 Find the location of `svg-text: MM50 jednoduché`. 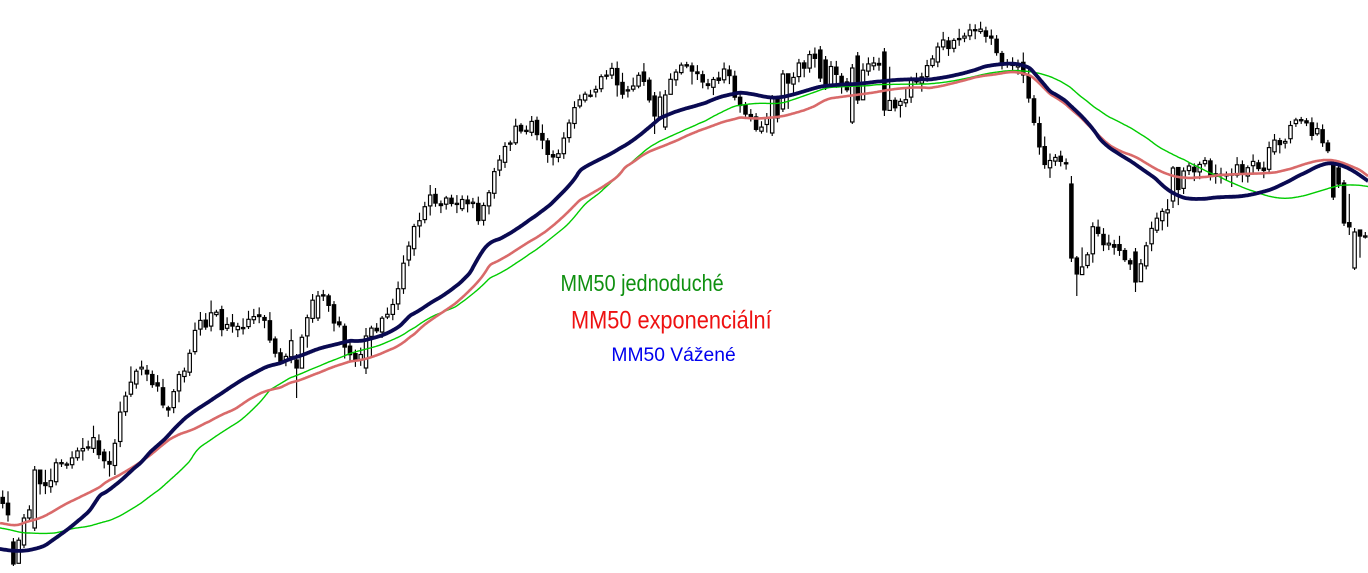

svg-text: MM50 jednoduché is located at coordinates (642, 283).